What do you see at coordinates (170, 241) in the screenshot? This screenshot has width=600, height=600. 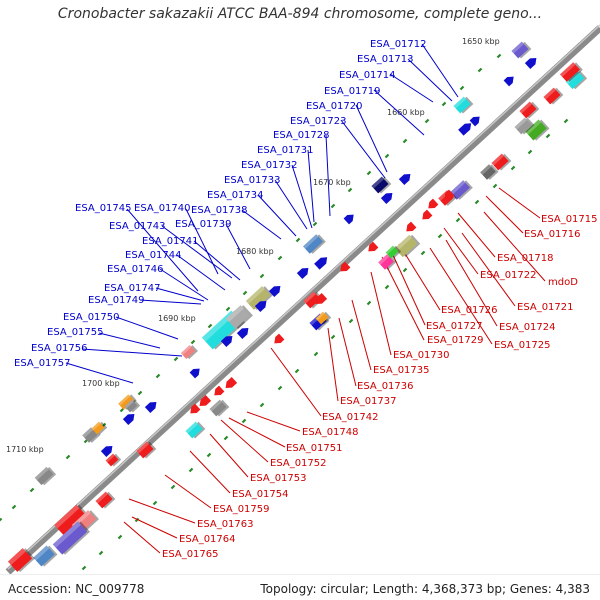 I see `gene-label: ESA_01741` at bounding box center [170, 241].